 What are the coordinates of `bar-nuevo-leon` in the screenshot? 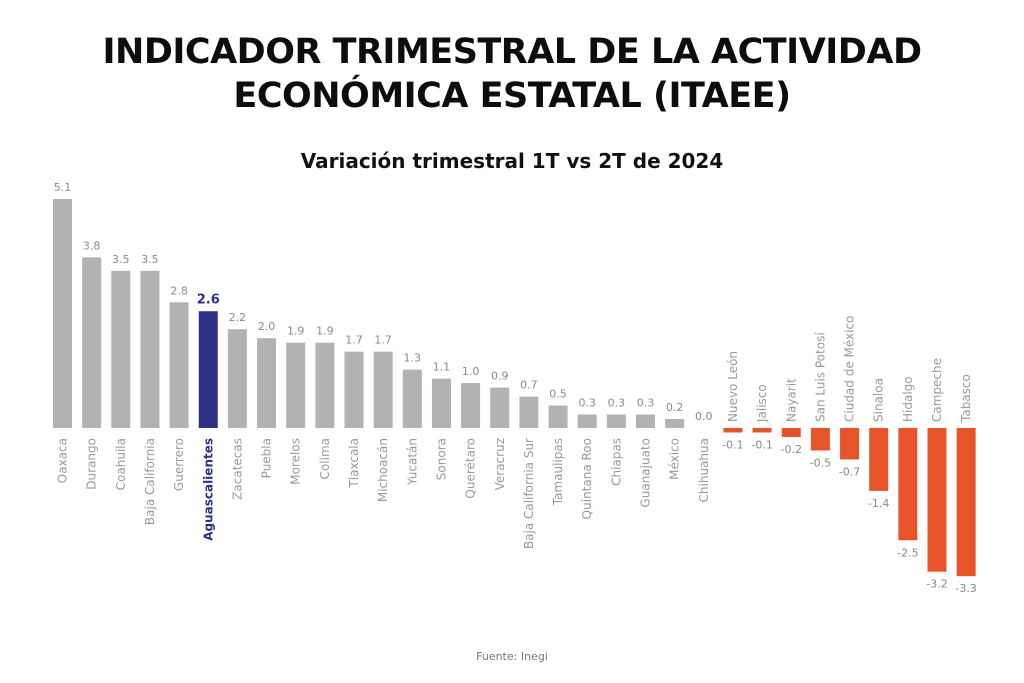 It's located at (733, 430).